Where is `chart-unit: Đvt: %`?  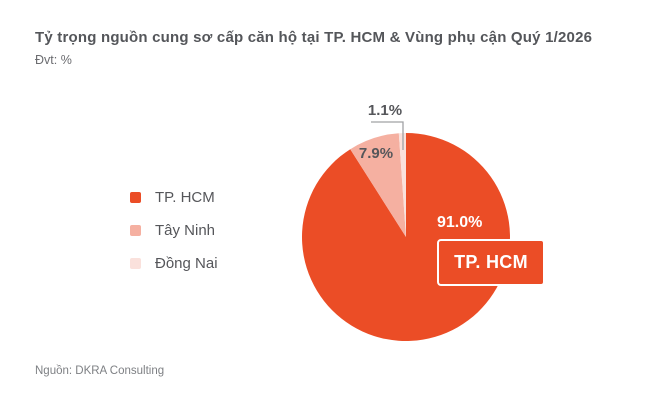
chart-unit: Đvt: % is located at coordinates (53, 60).